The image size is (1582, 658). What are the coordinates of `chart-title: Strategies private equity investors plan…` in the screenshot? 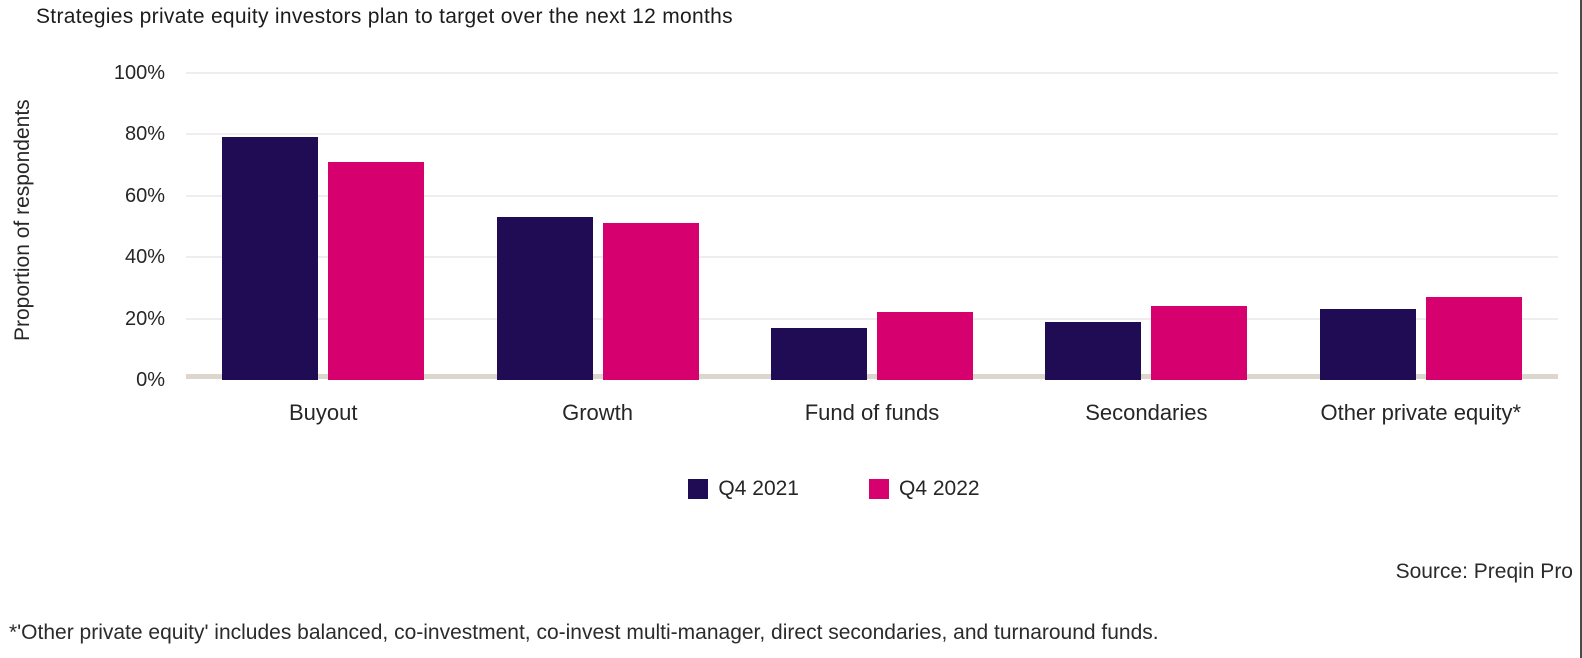 It's located at (384, 16).